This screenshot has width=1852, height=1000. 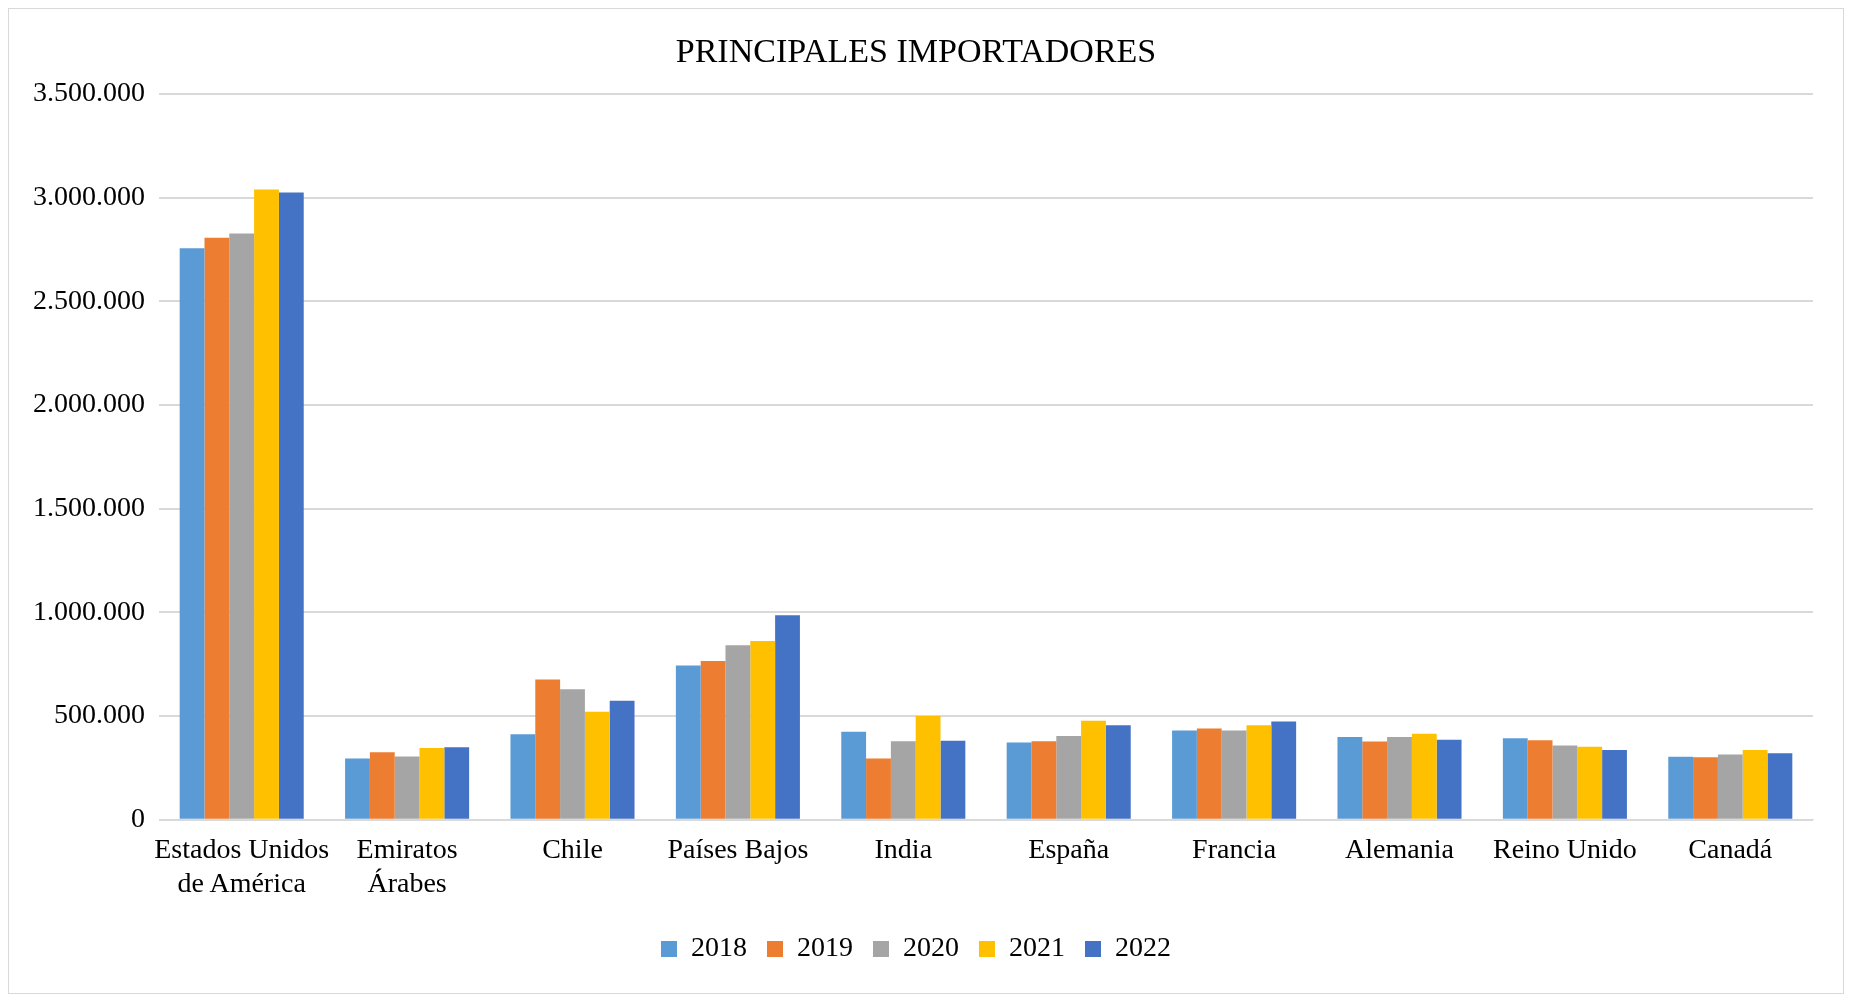 I want to click on legend-label: 2021, so click(x=1037, y=947).